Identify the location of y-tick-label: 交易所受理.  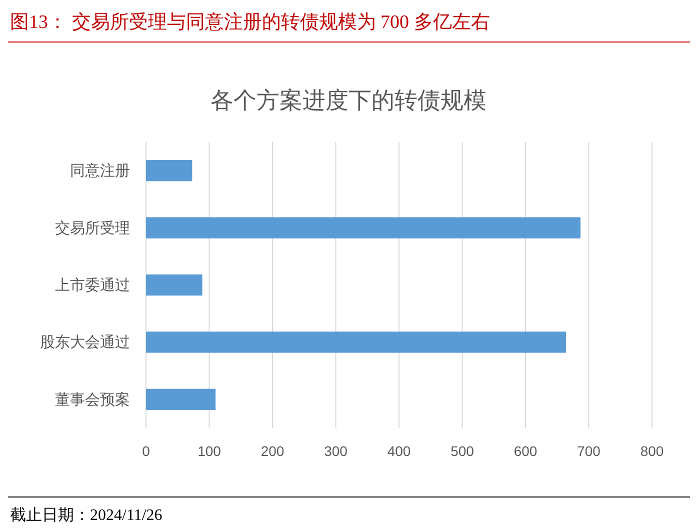
(92, 228).